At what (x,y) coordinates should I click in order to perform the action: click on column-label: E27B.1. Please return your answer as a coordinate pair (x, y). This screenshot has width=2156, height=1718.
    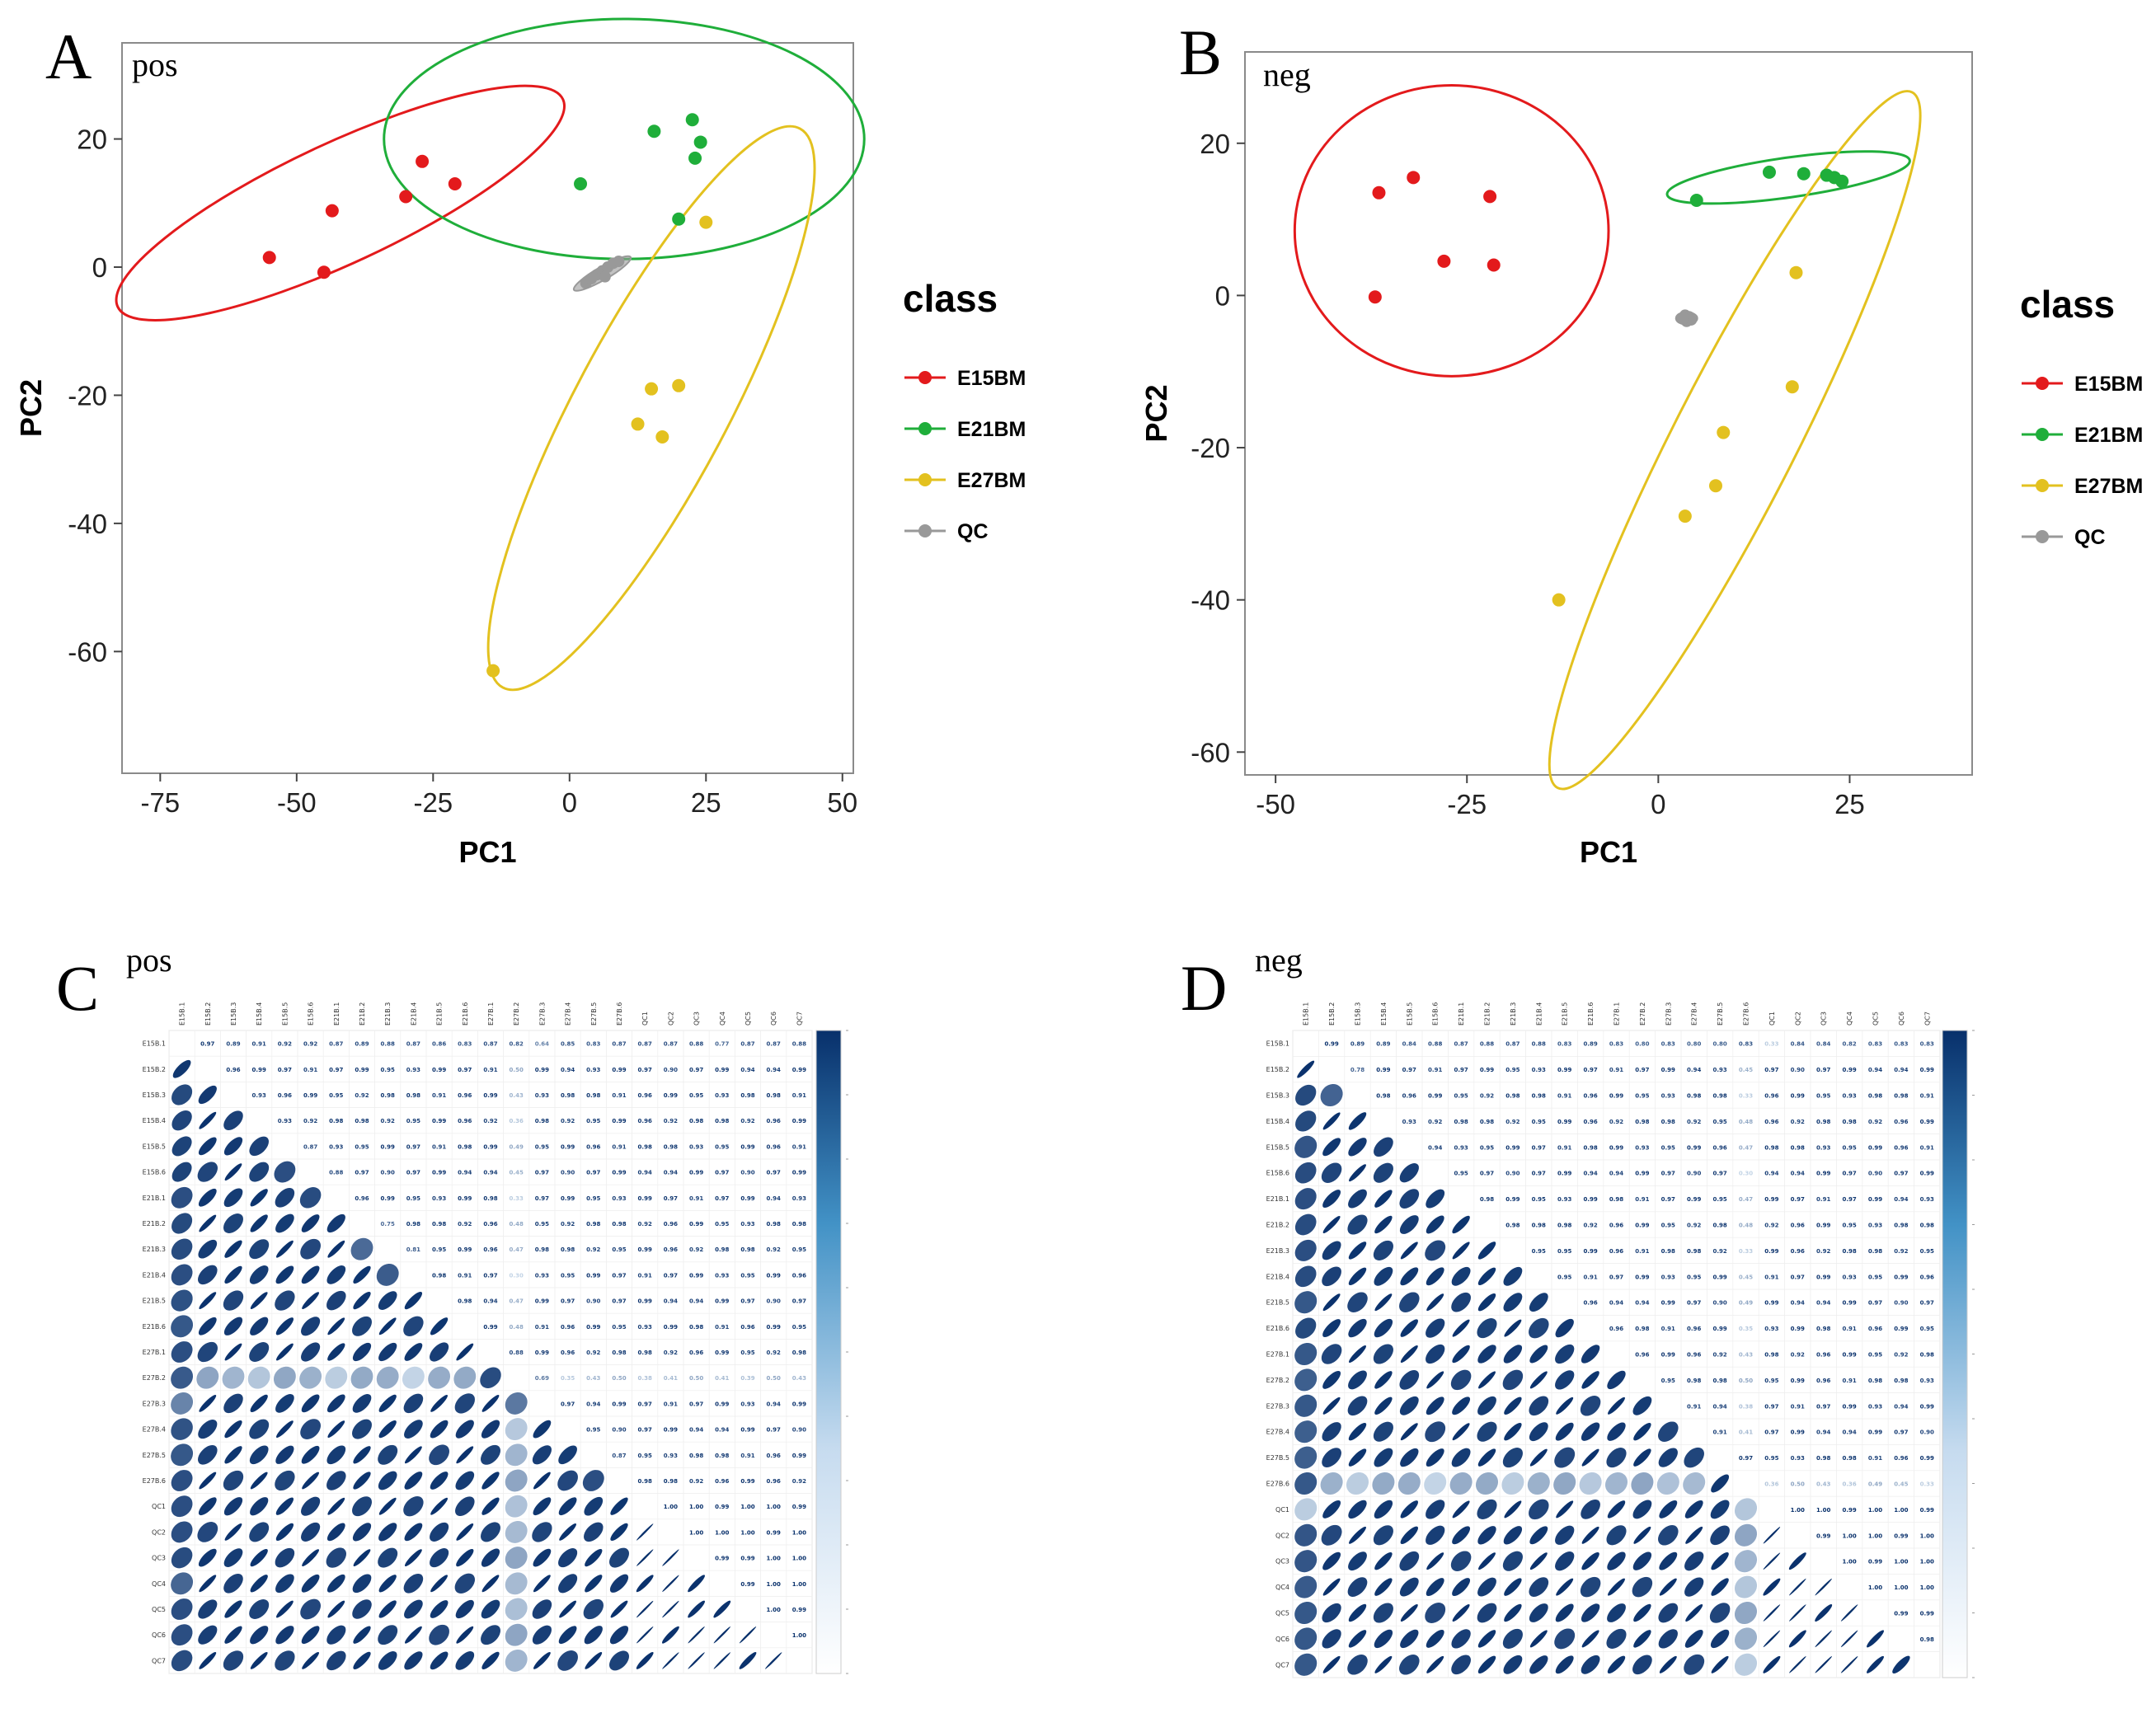
    Looking at the image, I should click on (491, 1014).